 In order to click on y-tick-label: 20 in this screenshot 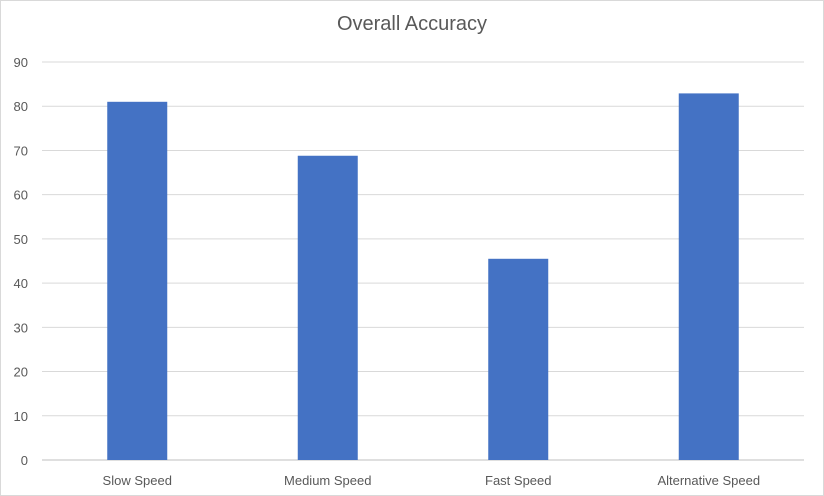, I will do `click(21, 372)`.